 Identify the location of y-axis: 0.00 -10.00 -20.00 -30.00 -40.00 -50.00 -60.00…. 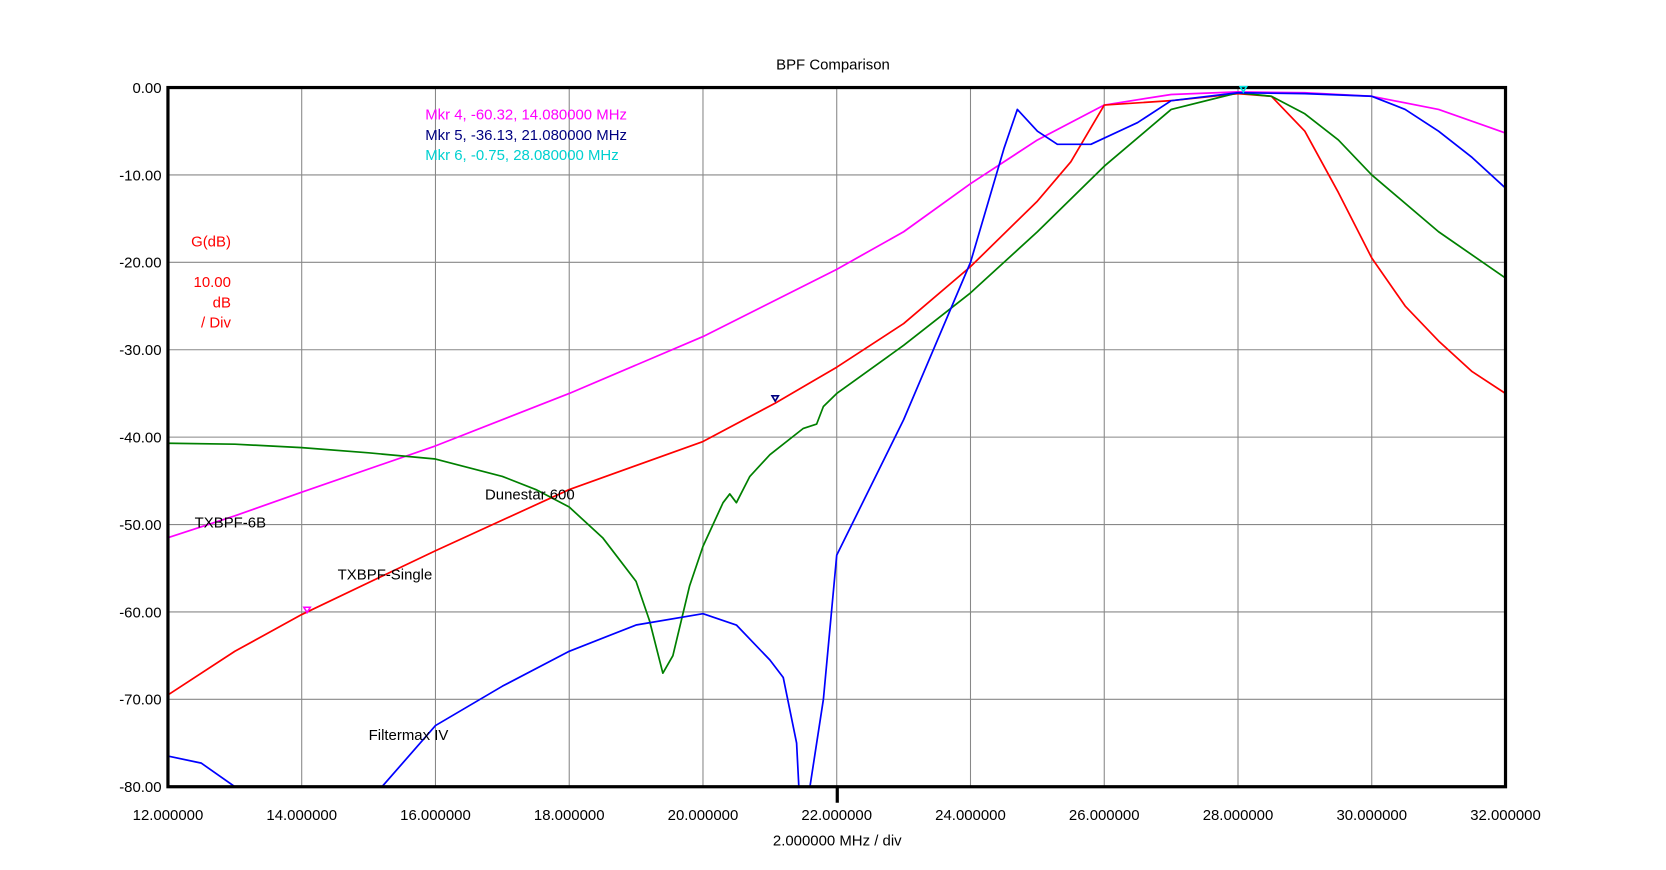
(140, 438).